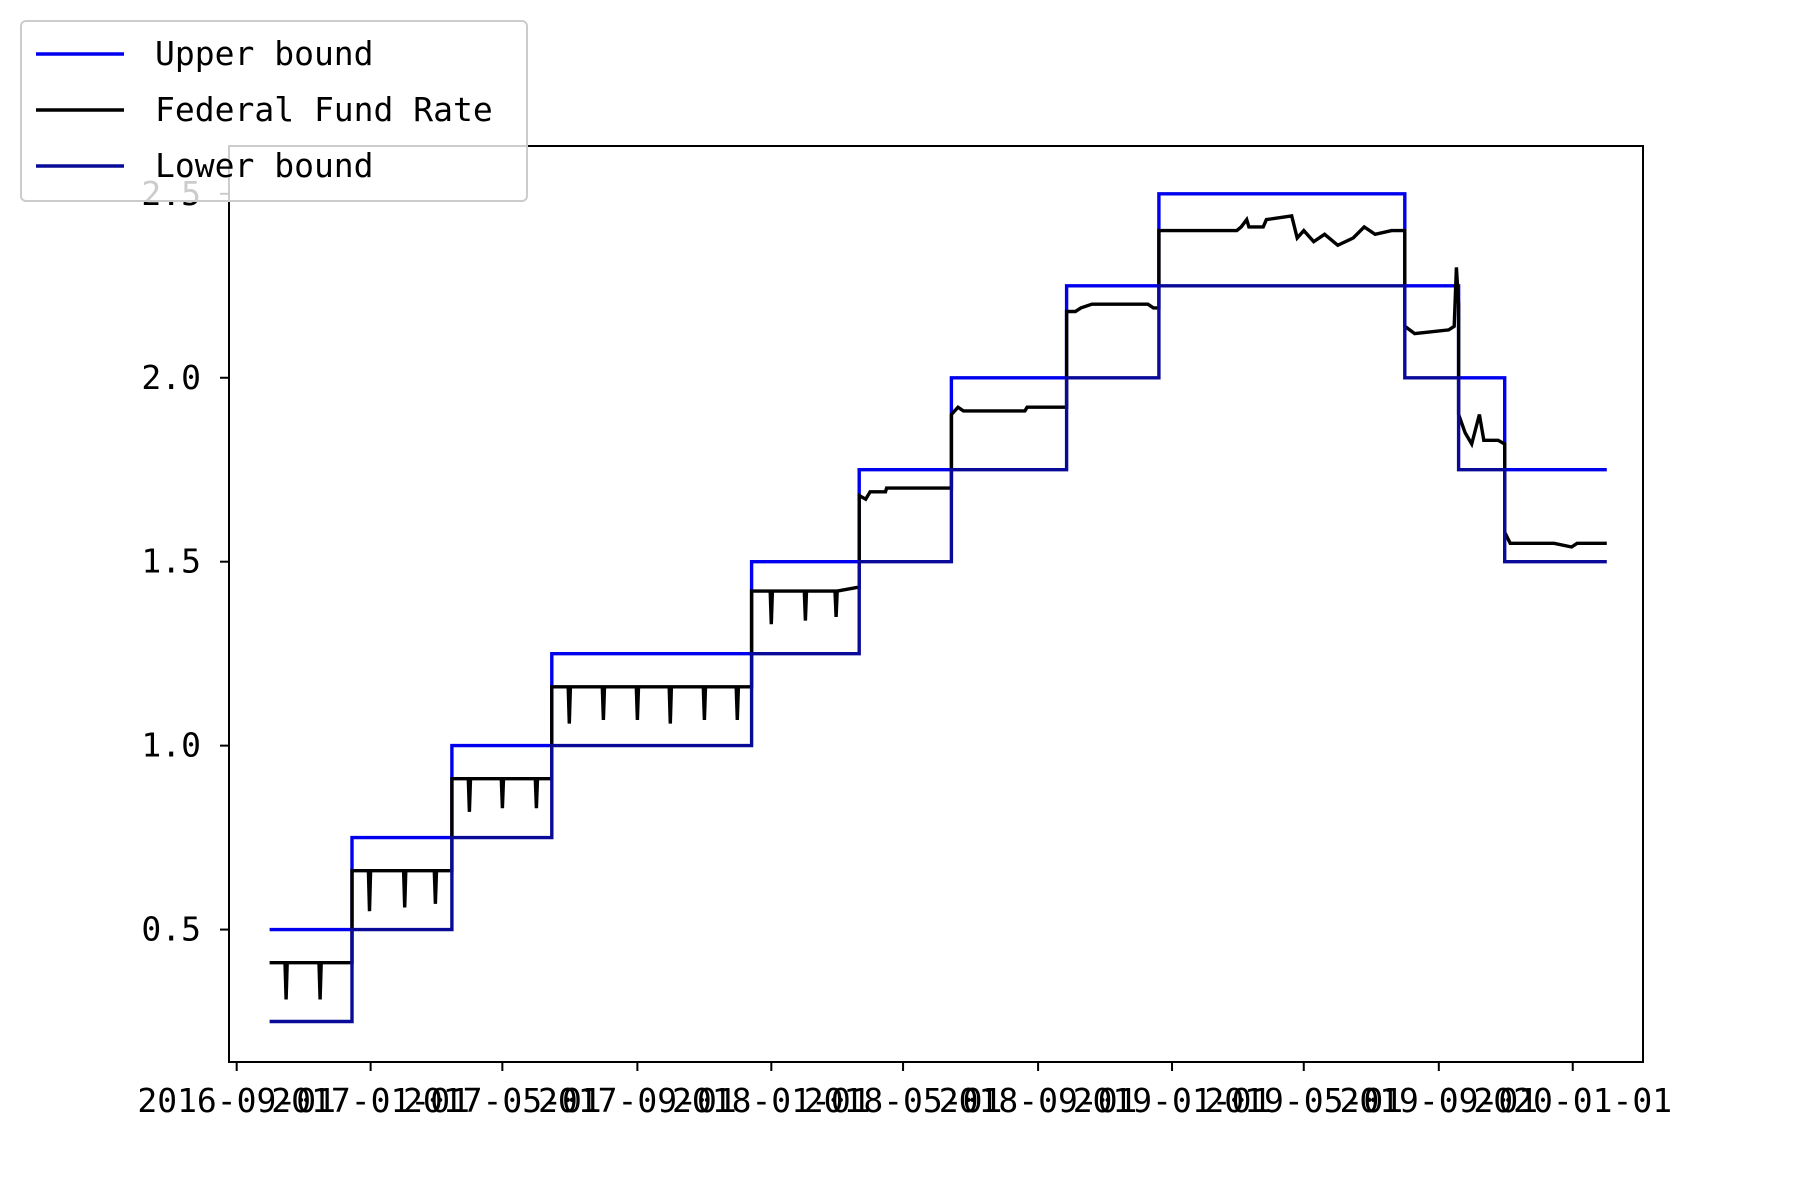  I want to click on y-tick-label: 1.5, so click(171, 561).